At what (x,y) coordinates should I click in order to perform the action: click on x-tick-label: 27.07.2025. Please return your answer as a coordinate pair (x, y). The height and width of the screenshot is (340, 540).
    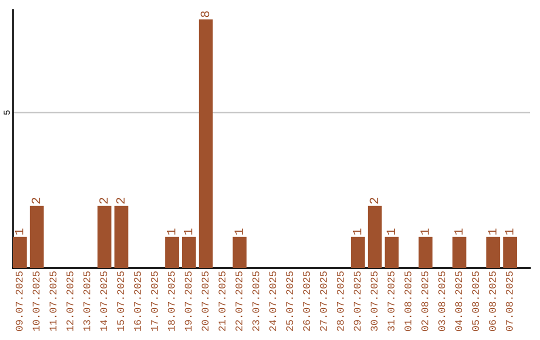
    Looking at the image, I should click on (323, 301).